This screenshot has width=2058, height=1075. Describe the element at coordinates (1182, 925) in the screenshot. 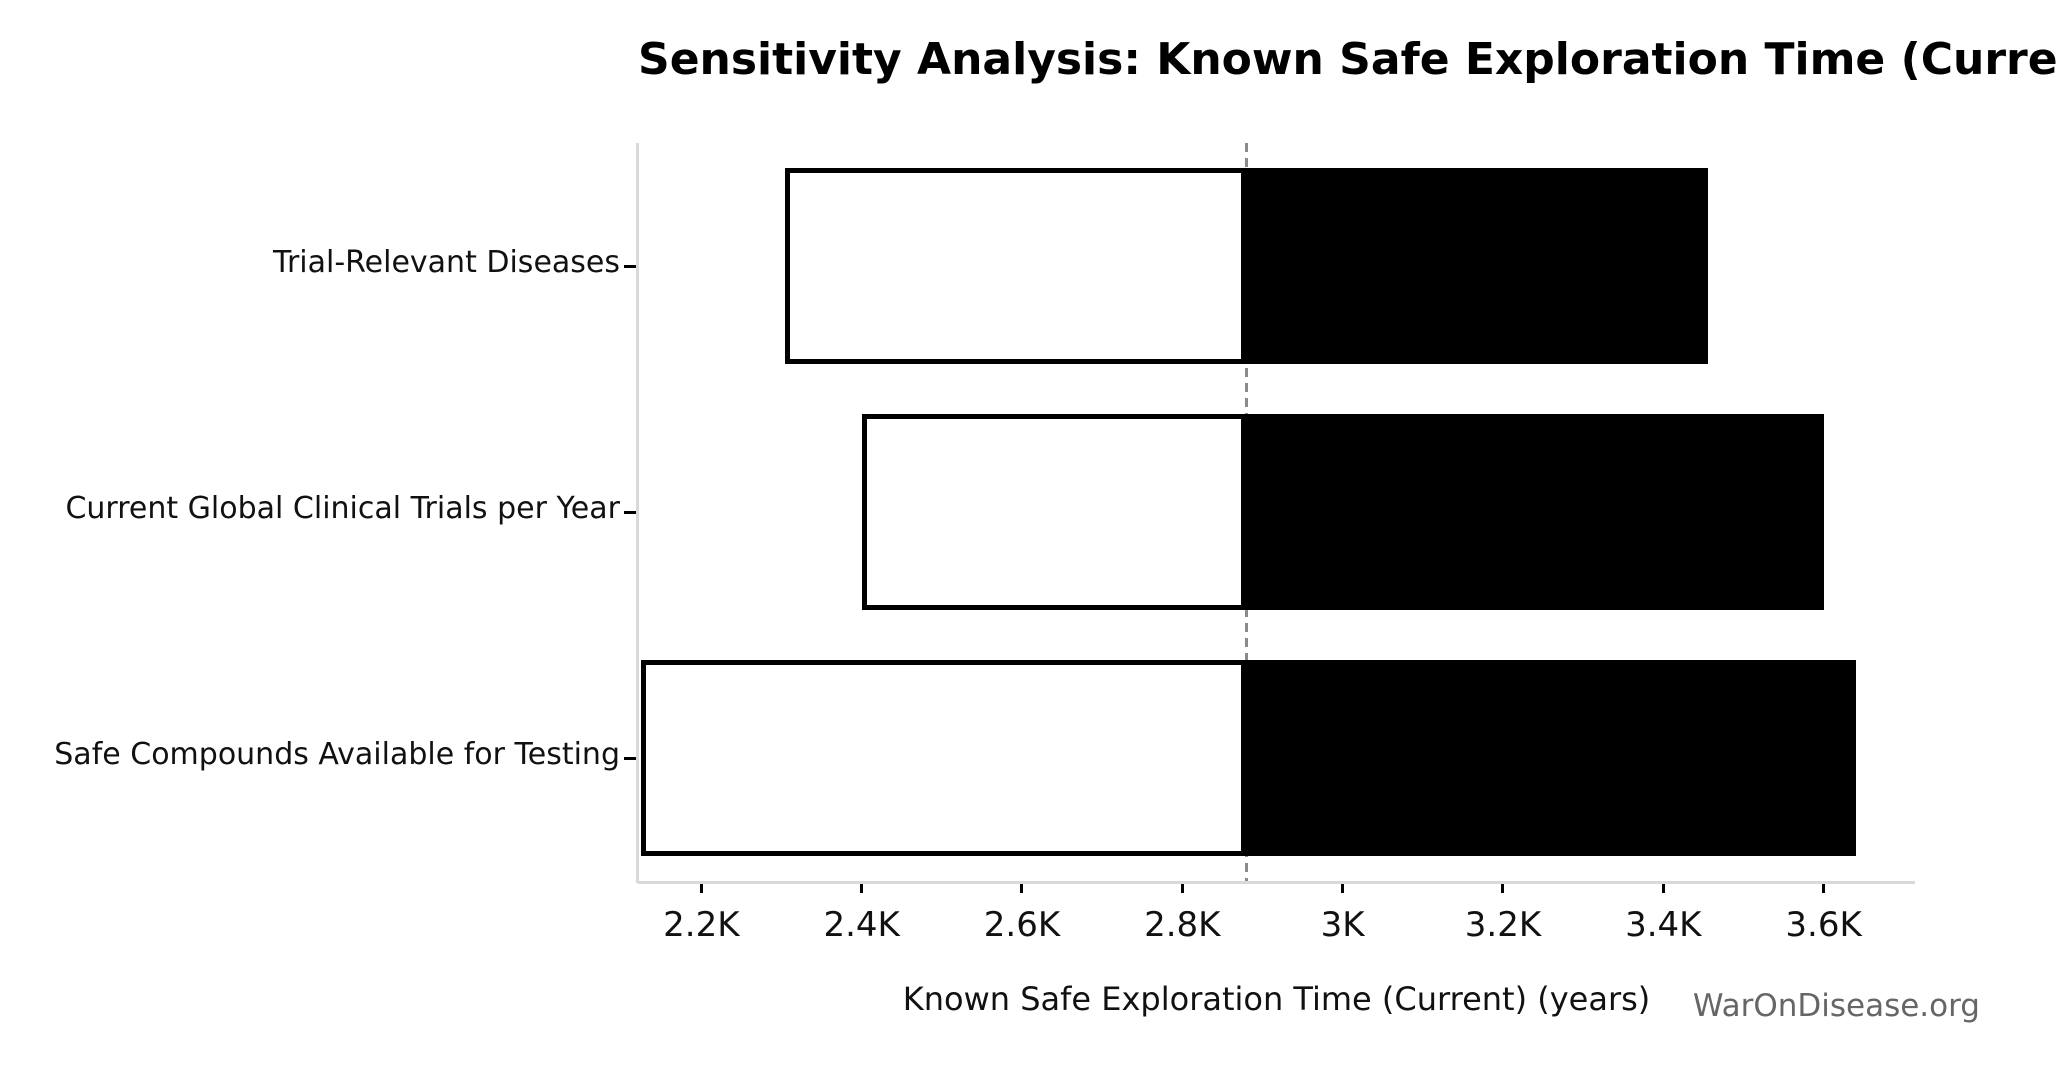

I see `x-tick-label: 2.8K` at that location.